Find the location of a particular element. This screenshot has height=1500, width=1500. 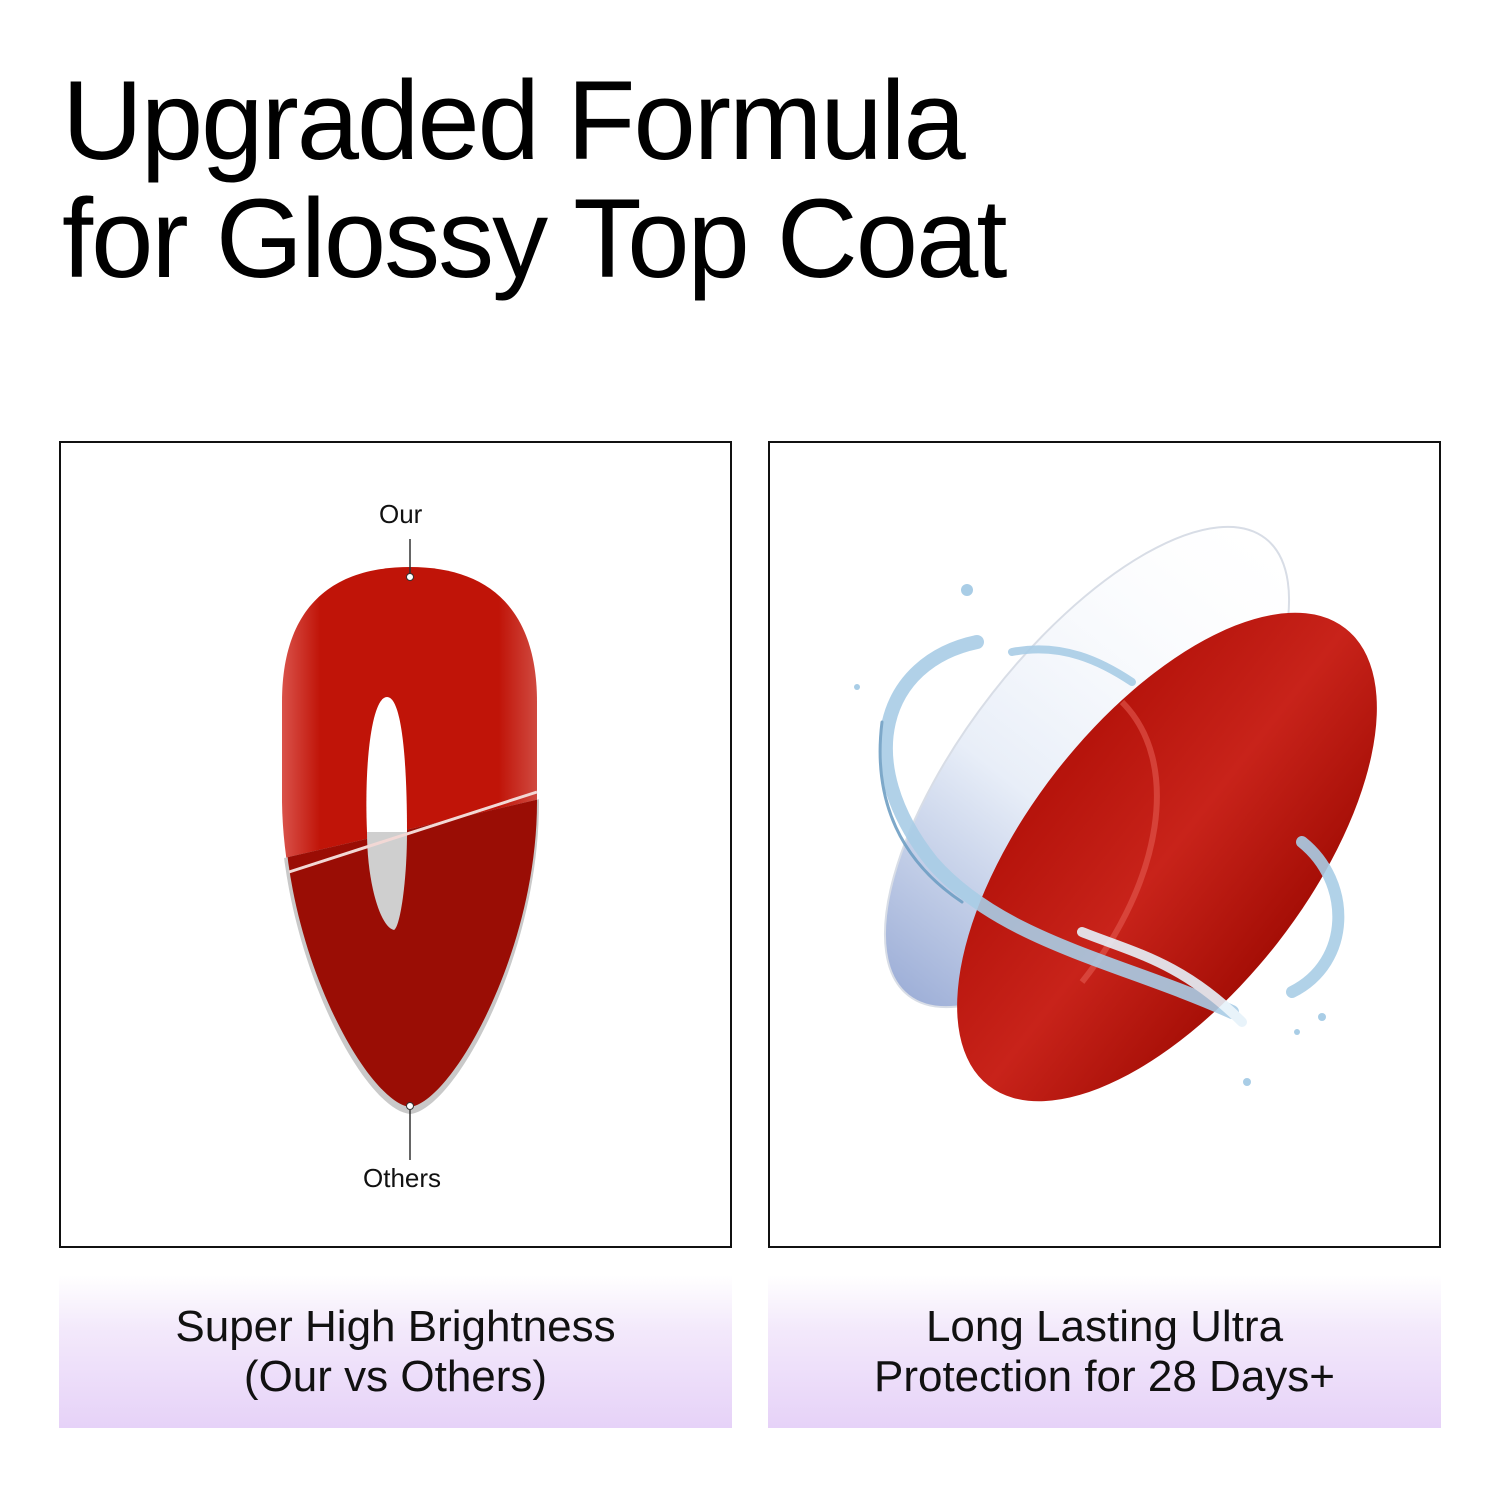

title-line-1: Upgraded Formula is located at coordinates (514, 120).